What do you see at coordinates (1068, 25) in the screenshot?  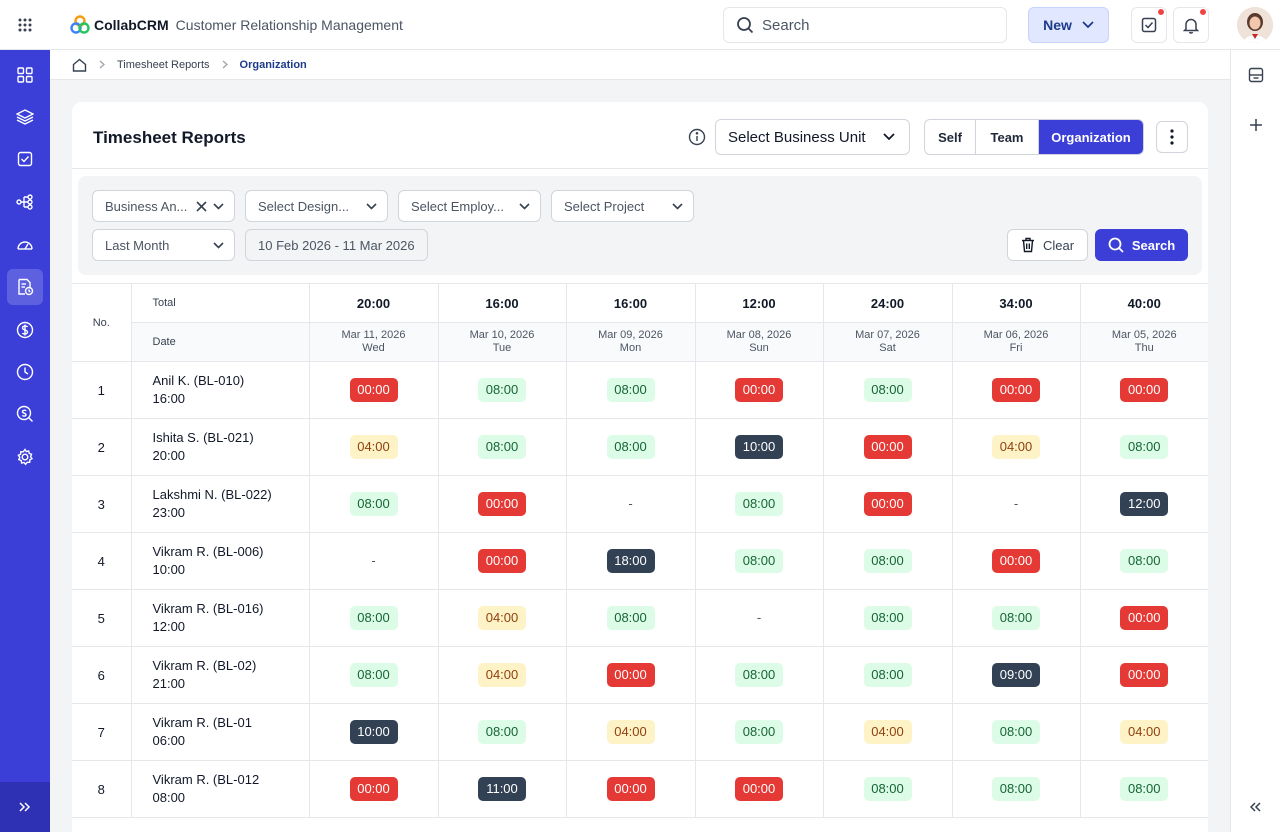 I see `new-button: New` at bounding box center [1068, 25].